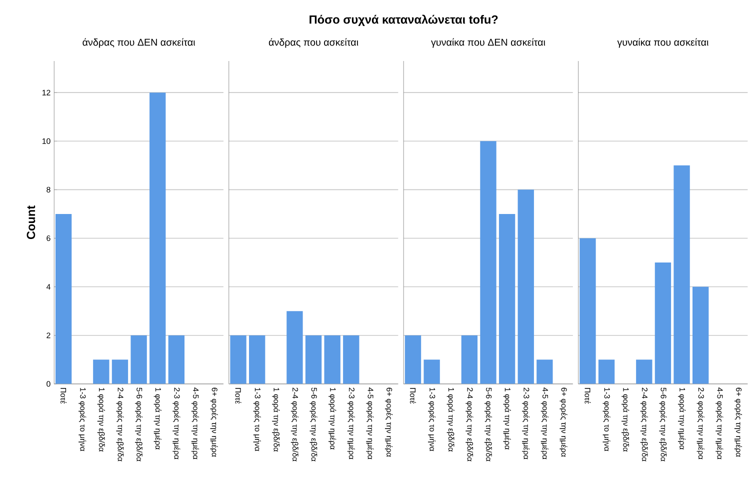 The image size is (748, 502). What do you see at coordinates (662, 43) in the screenshot?
I see `chart-subtitle: γυναίκα που ασκείται` at bounding box center [662, 43].